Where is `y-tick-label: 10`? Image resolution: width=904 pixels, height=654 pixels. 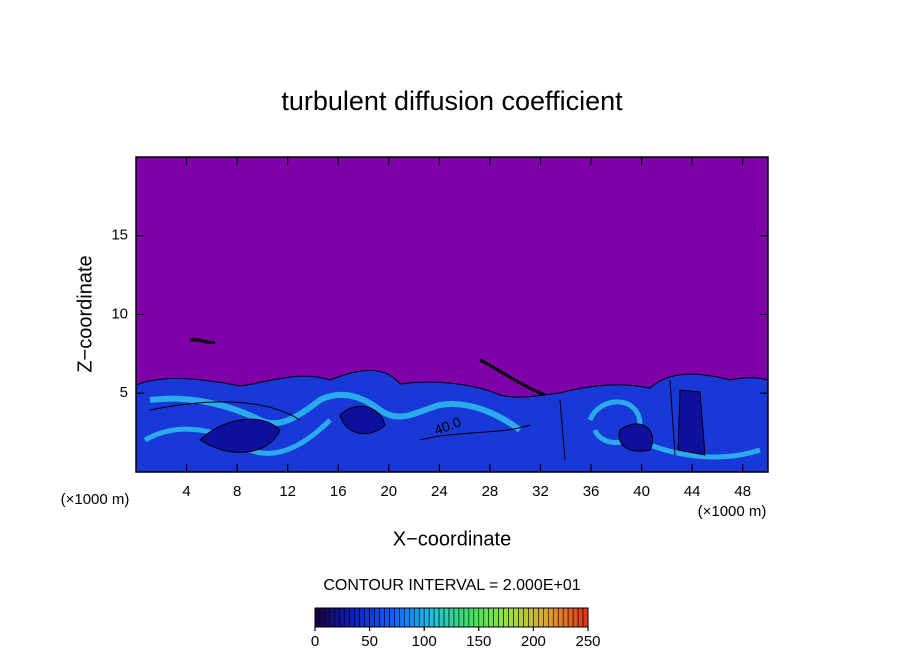 y-tick-label: 10 is located at coordinates (119, 313).